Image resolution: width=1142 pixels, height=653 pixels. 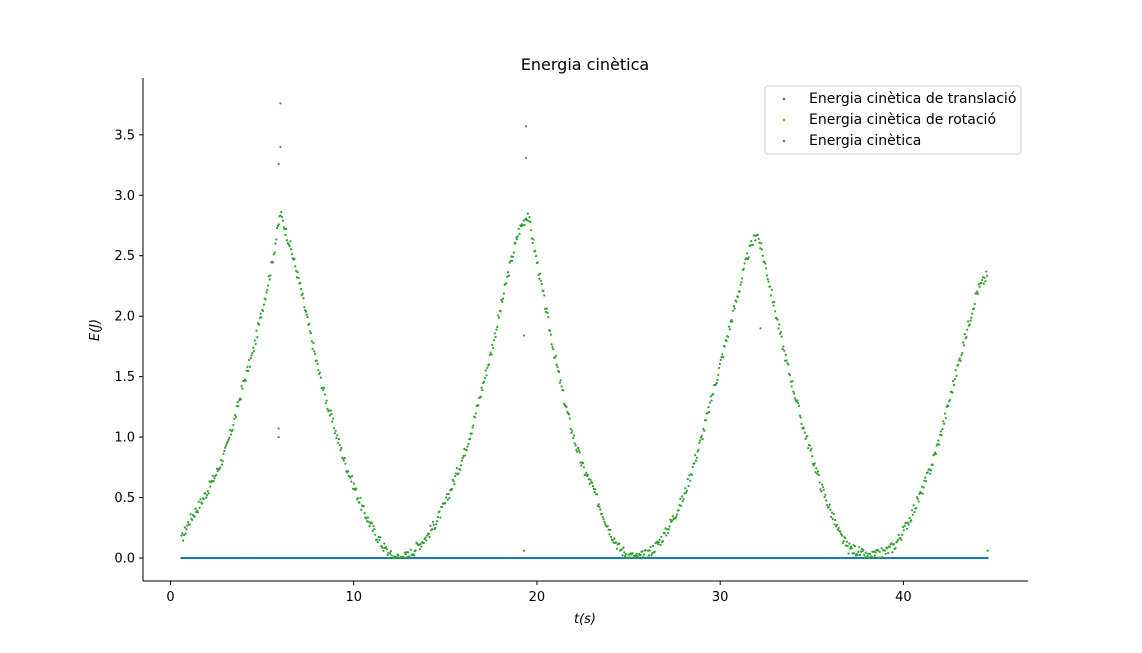 I want to click on x-tick-label: 40, so click(x=903, y=597).